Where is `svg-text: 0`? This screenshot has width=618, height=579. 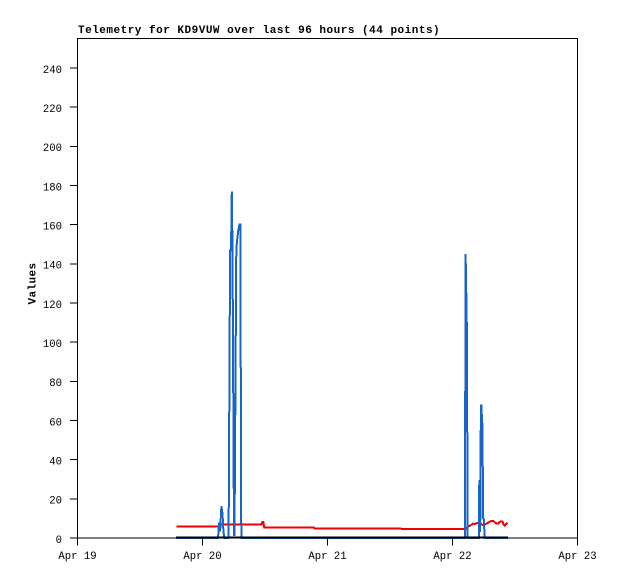 svg-text: 0 is located at coordinates (59, 541).